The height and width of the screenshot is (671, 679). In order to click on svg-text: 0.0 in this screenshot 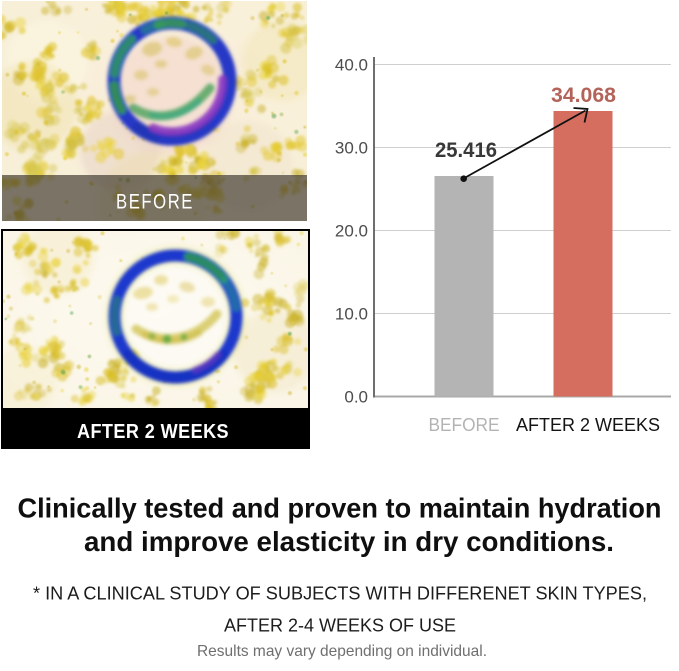, I will do `click(356, 397)`.